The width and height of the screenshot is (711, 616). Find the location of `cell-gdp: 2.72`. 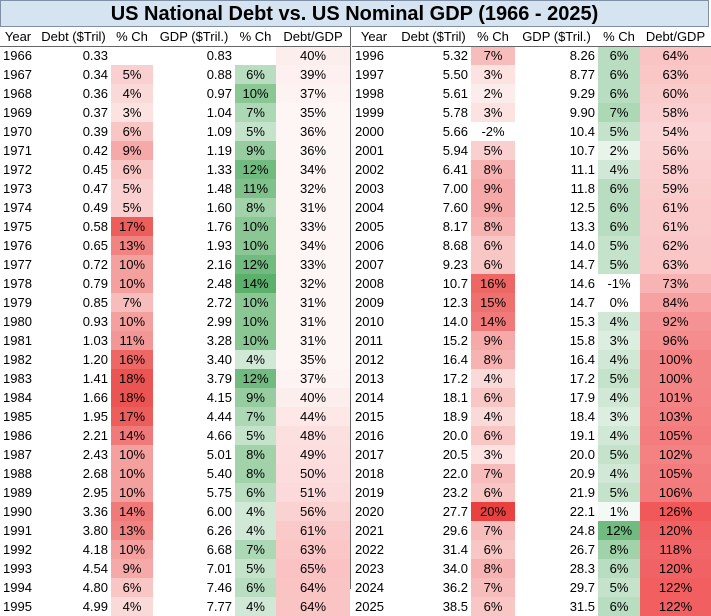

cell-gdp: 2.72 is located at coordinates (219, 302).